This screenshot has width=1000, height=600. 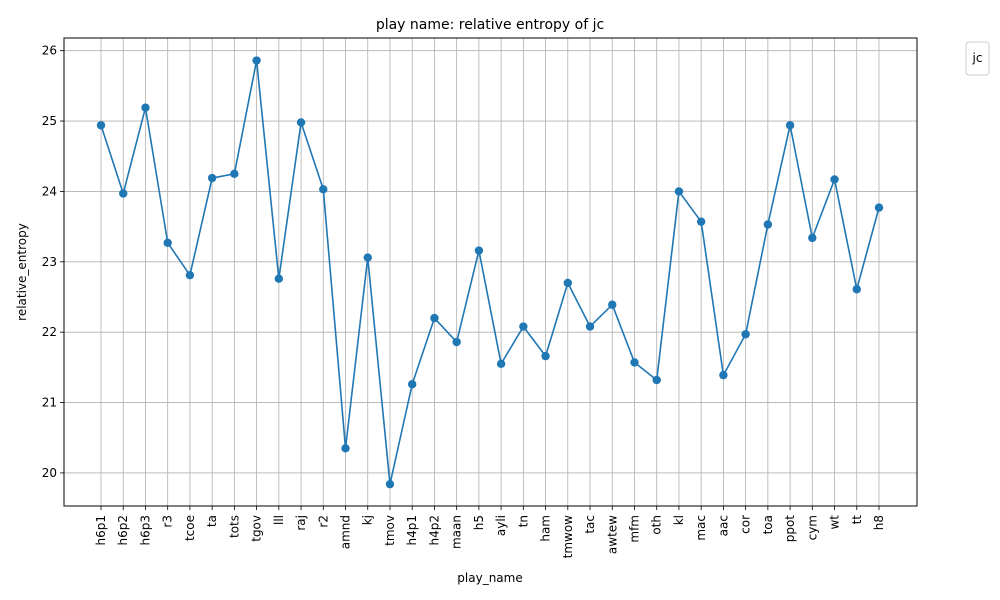 What do you see at coordinates (457, 532) in the screenshot?
I see `x-tick-label: maan` at bounding box center [457, 532].